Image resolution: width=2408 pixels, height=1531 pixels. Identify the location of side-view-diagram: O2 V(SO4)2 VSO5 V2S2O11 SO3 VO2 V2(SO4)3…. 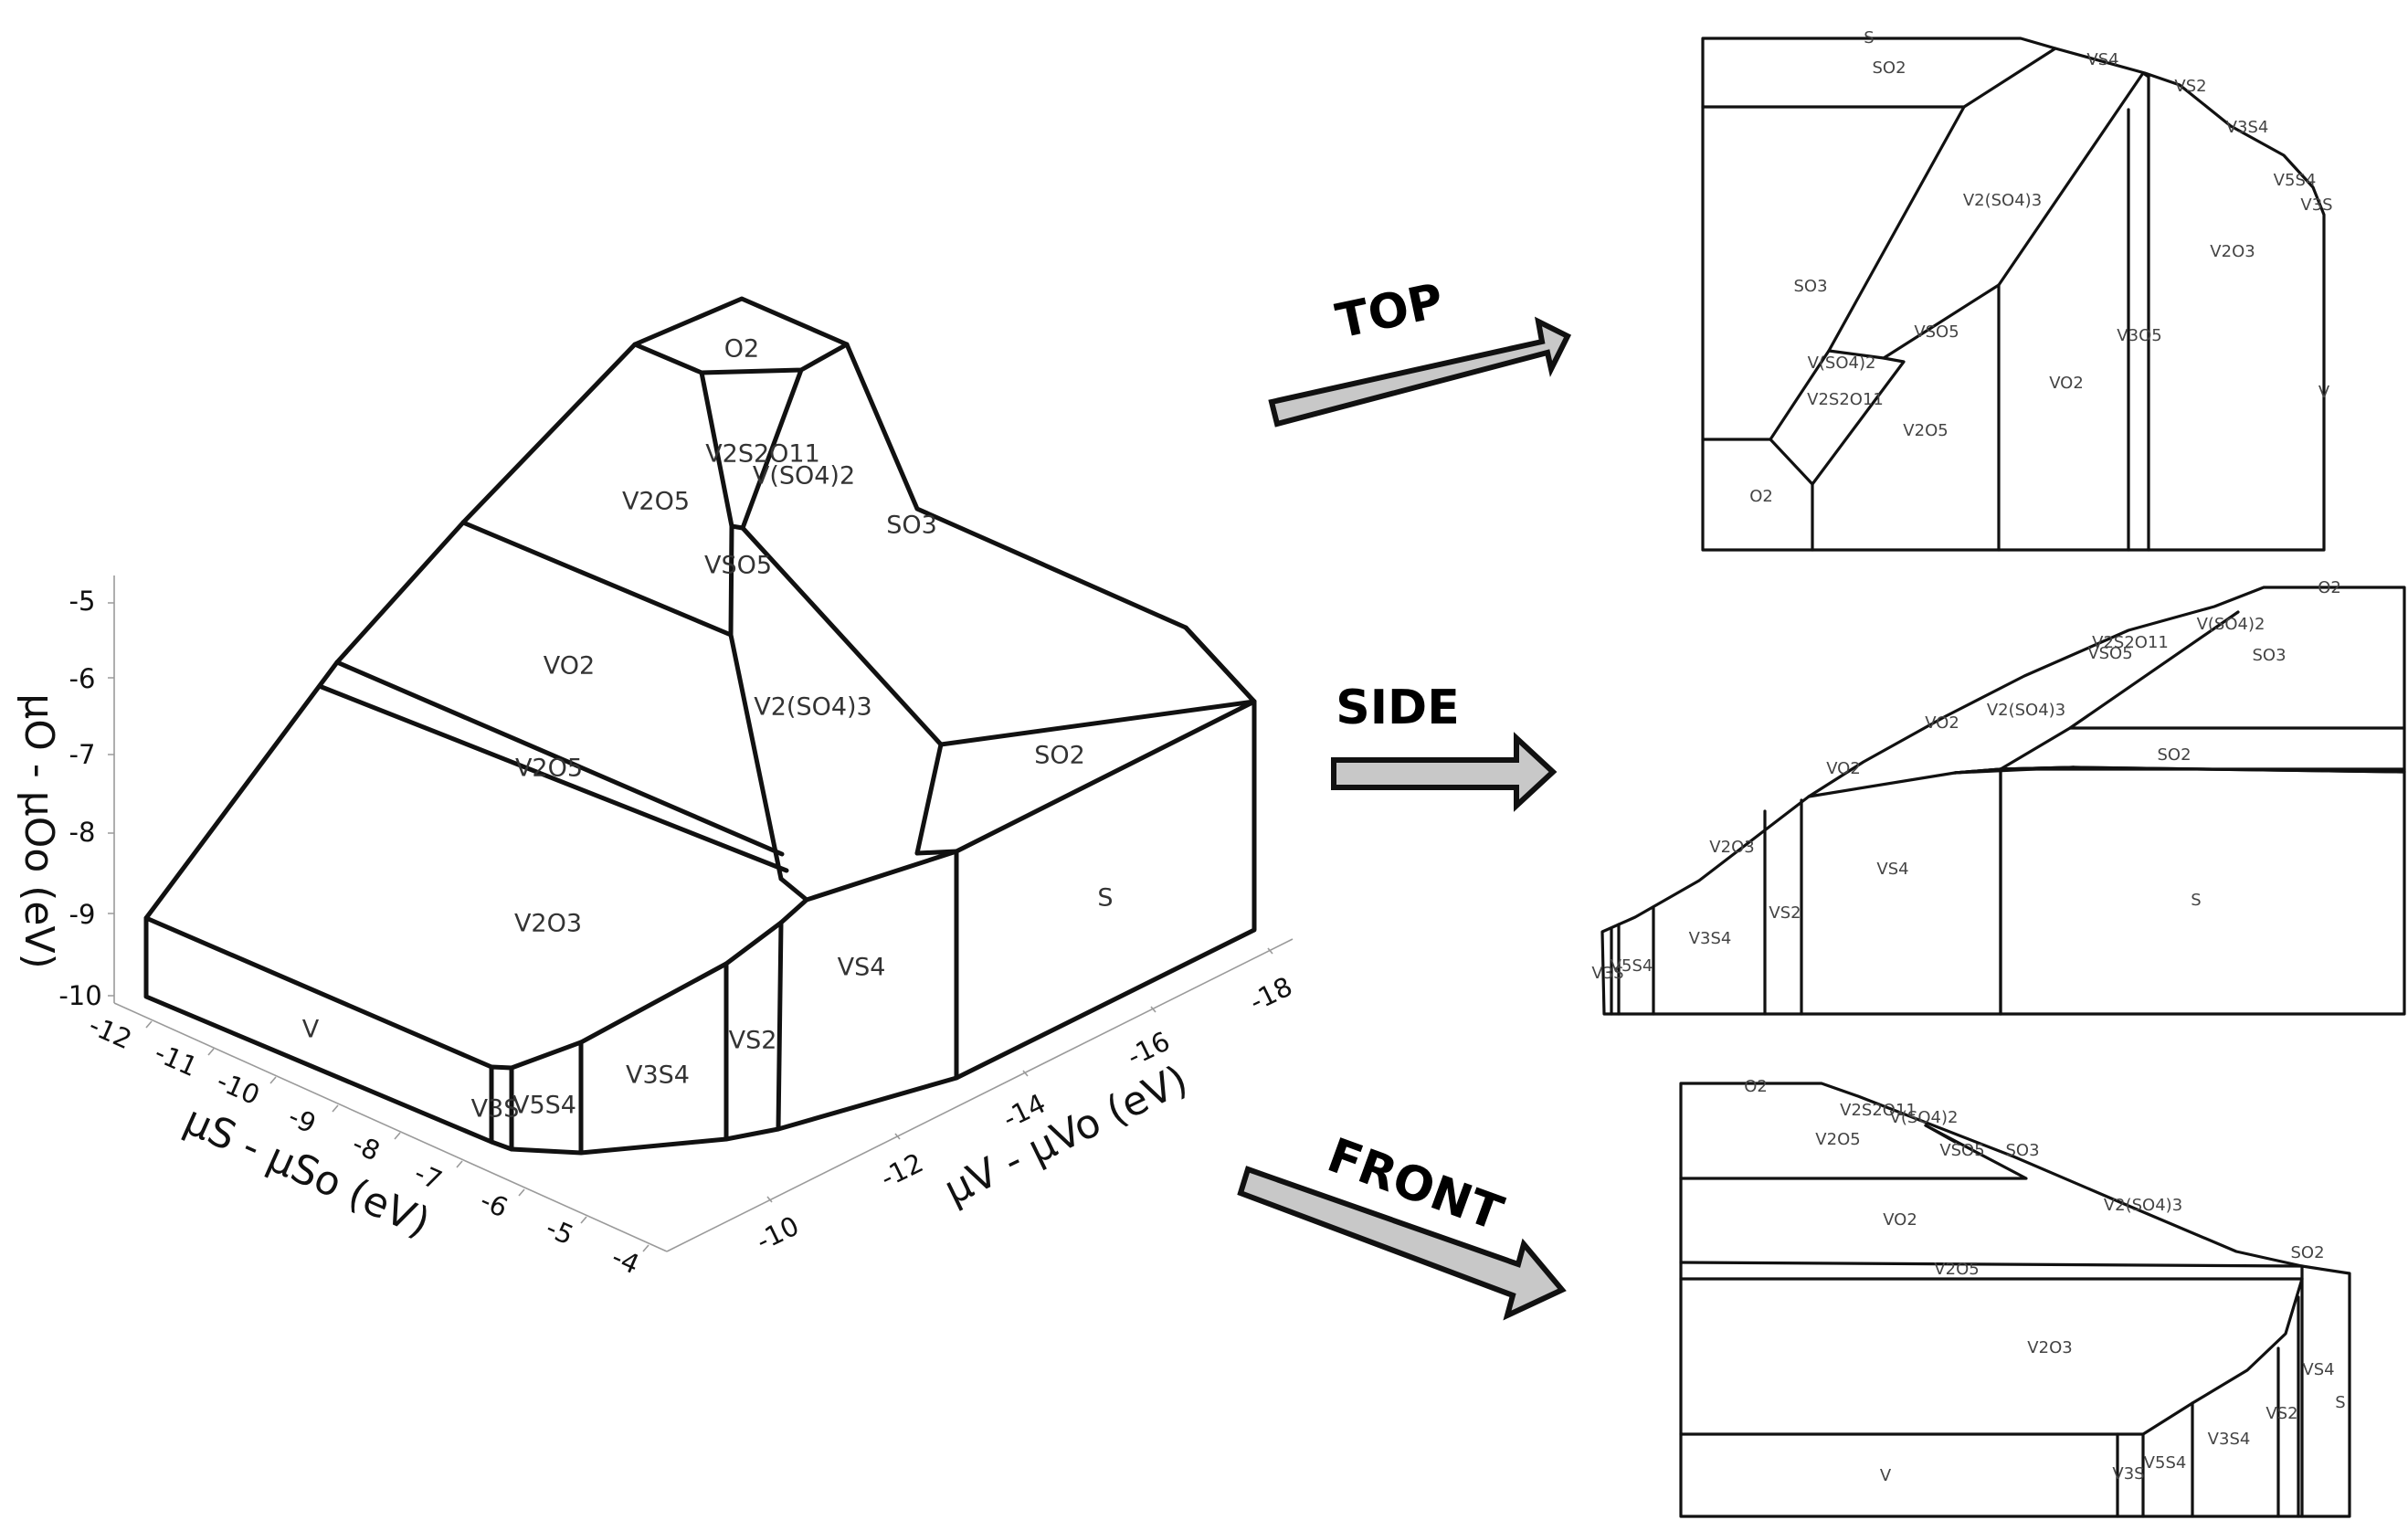
(1999, 797).